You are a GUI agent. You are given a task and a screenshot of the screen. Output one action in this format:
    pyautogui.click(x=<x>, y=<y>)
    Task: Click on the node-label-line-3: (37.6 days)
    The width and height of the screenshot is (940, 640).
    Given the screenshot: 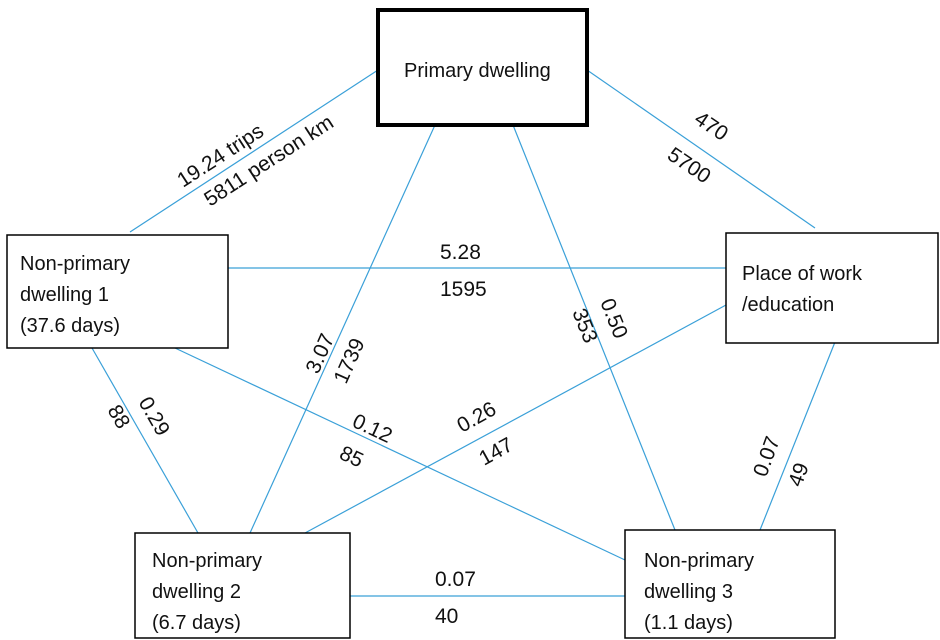 What is the action you would take?
    pyautogui.click(x=70, y=326)
    